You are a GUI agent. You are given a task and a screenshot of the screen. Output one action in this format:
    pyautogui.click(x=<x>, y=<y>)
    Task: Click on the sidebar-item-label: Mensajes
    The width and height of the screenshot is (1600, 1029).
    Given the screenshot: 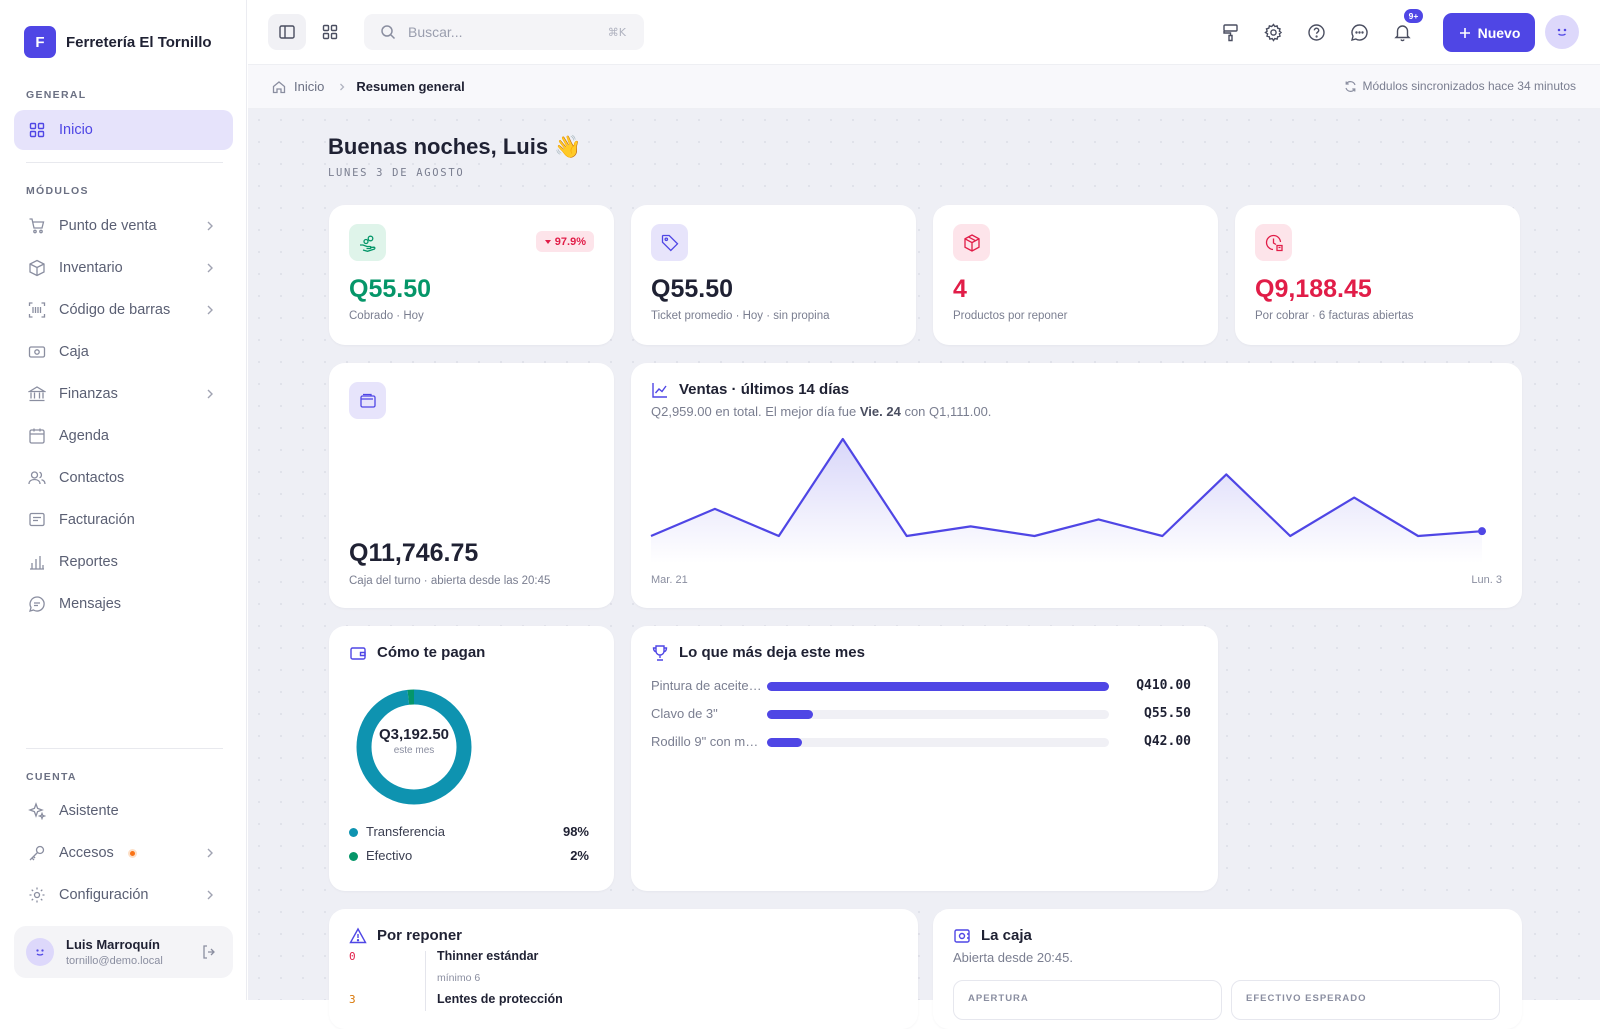 What is the action you would take?
    pyautogui.click(x=90, y=604)
    